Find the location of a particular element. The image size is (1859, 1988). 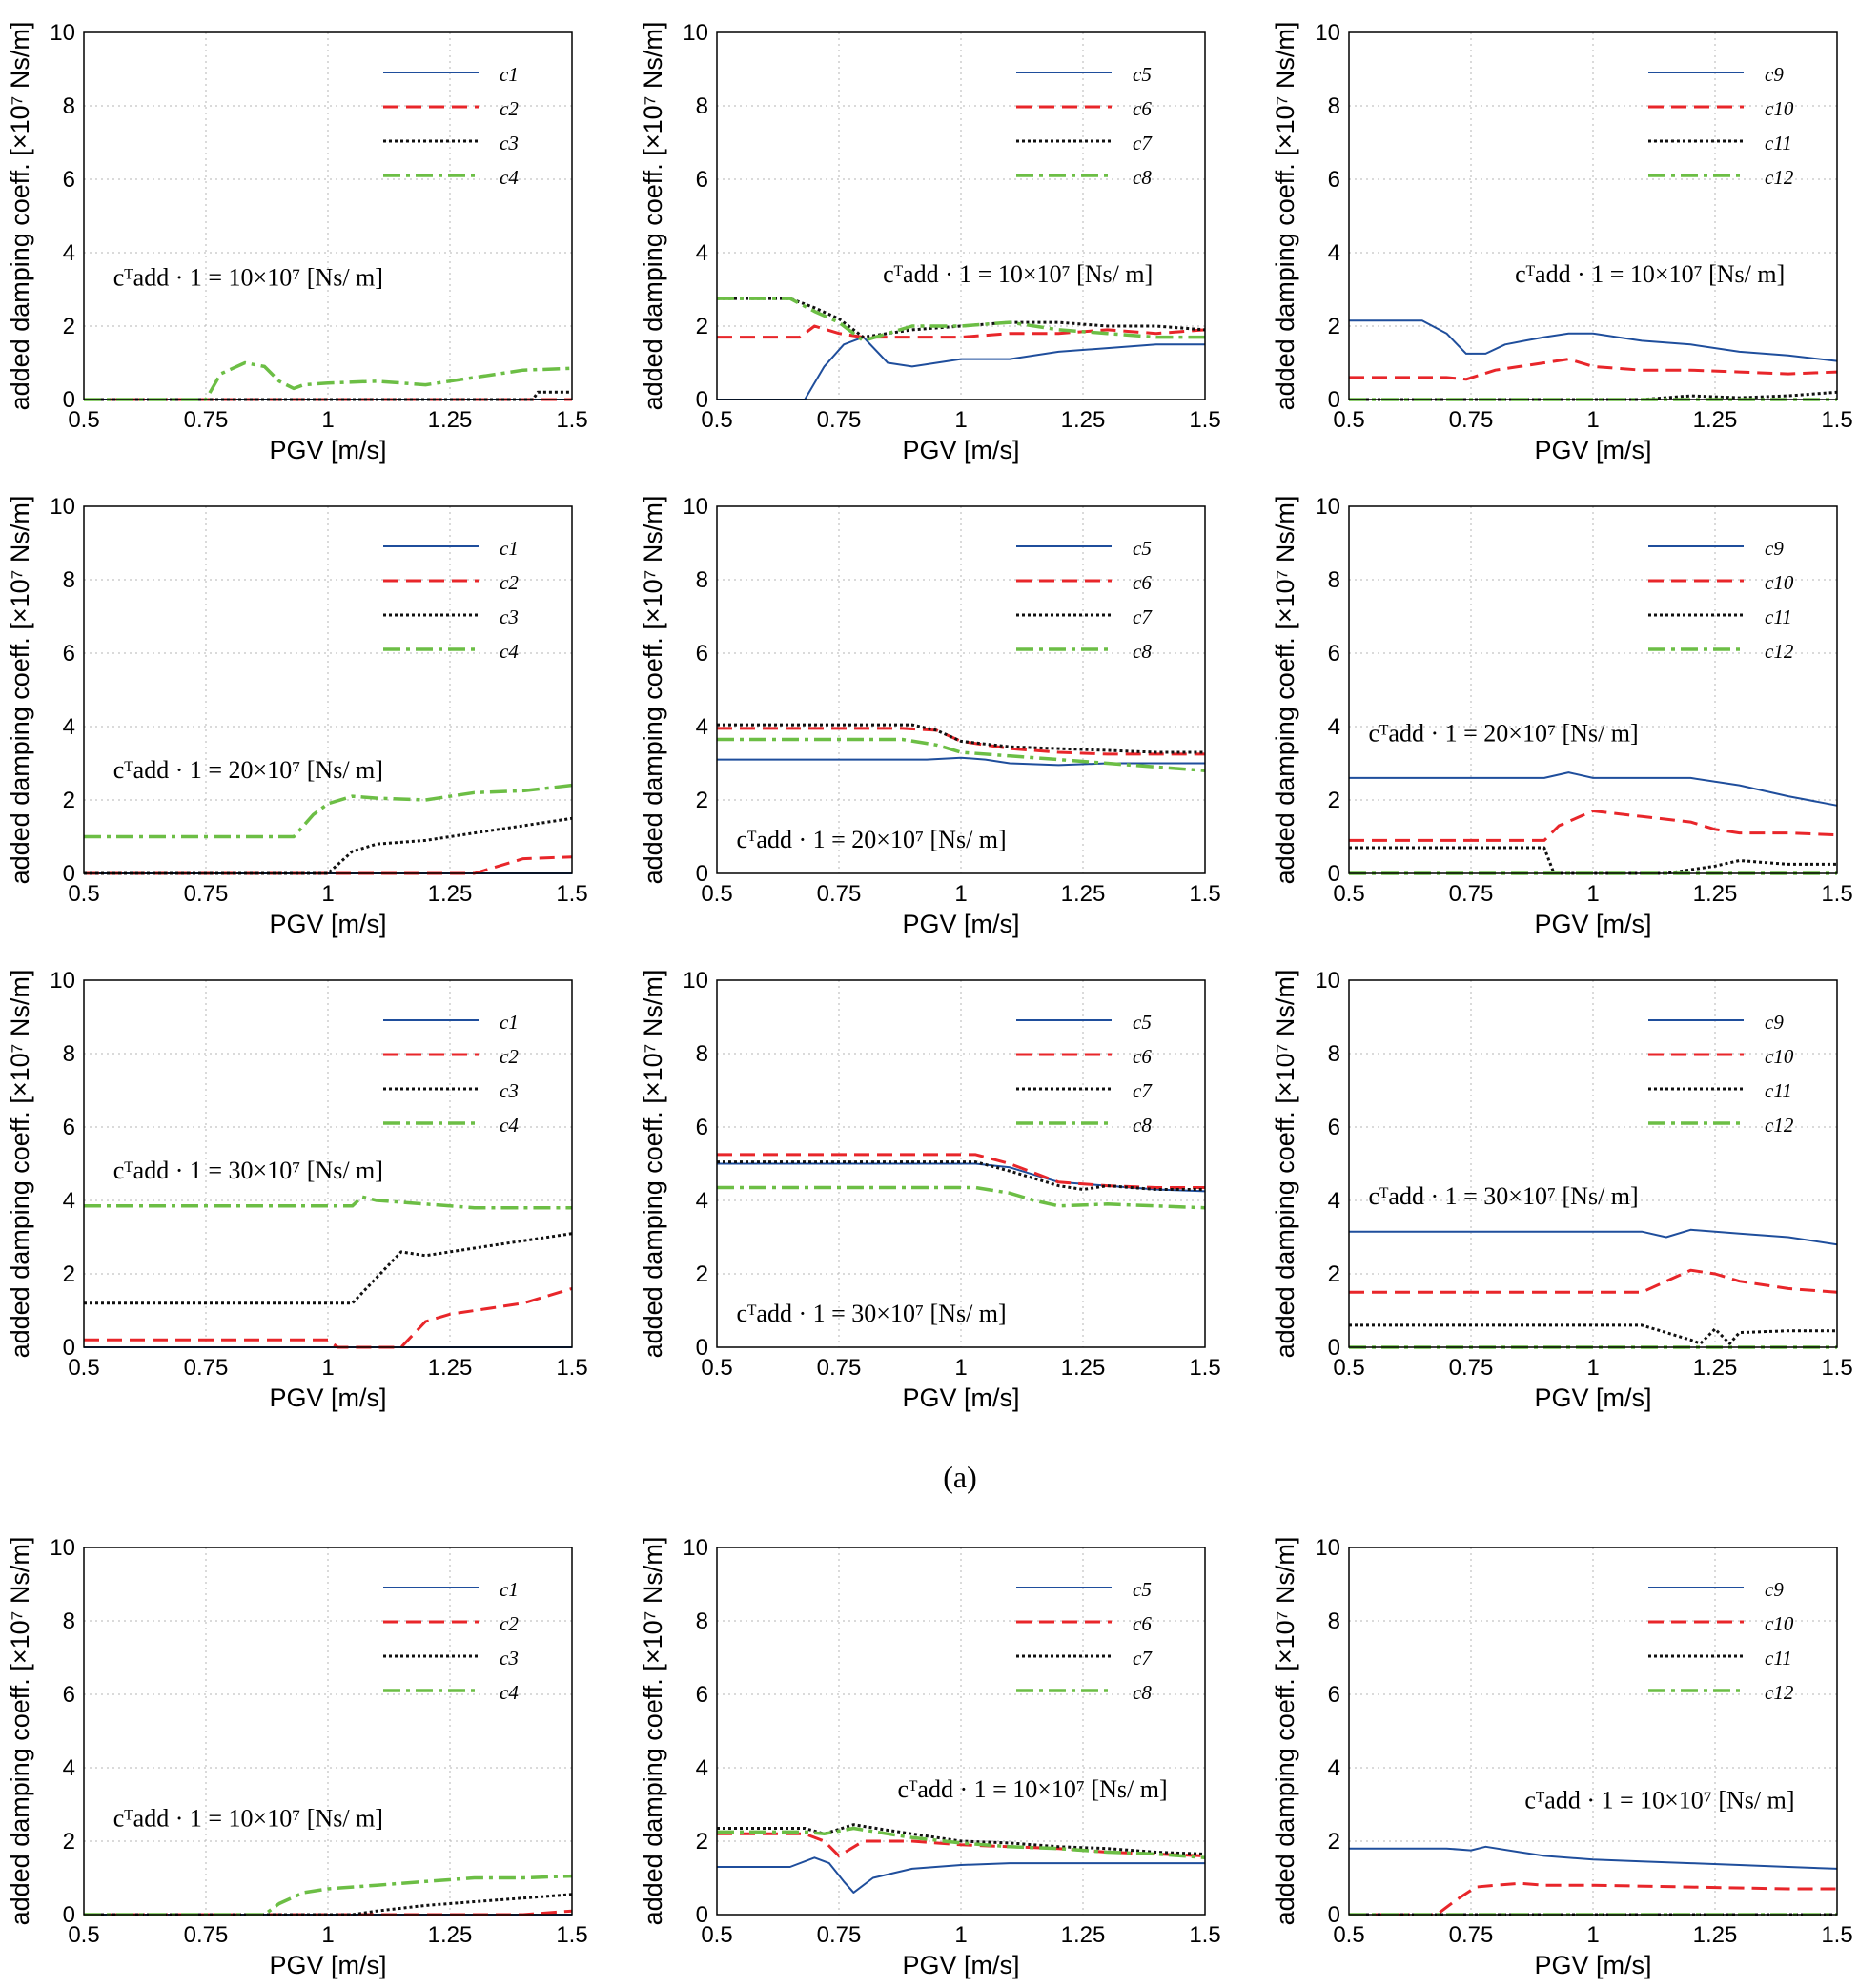

legend-label-c11: c11 is located at coordinates (1779, 616).